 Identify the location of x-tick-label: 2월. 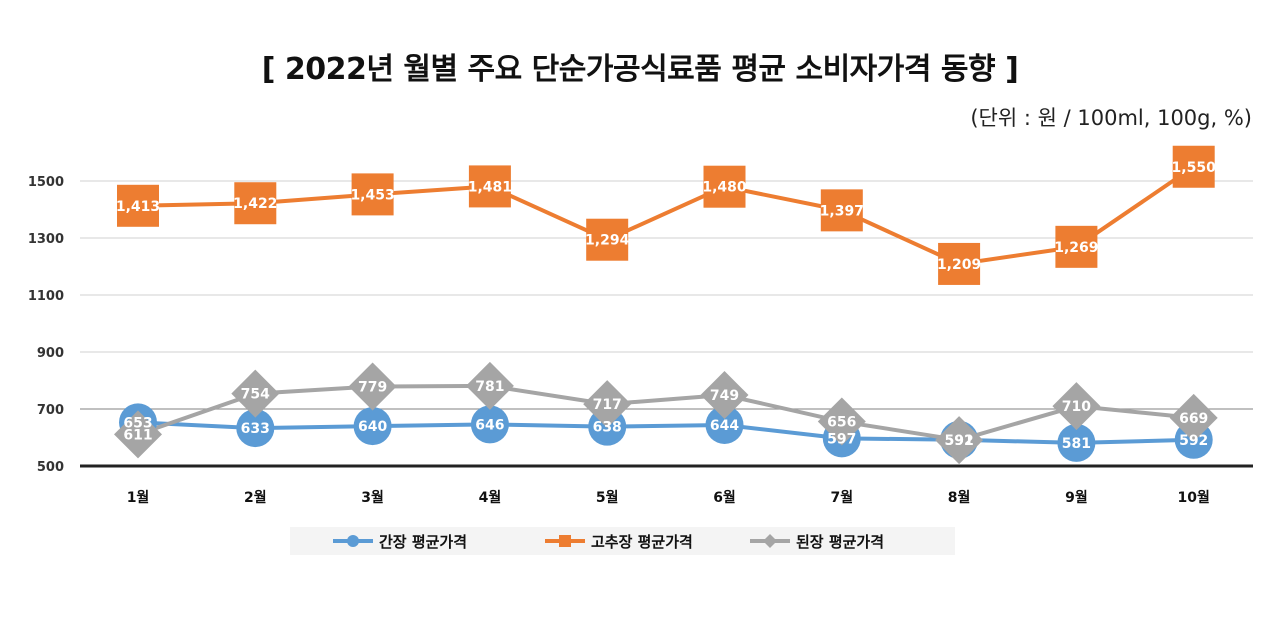
(255, 497).